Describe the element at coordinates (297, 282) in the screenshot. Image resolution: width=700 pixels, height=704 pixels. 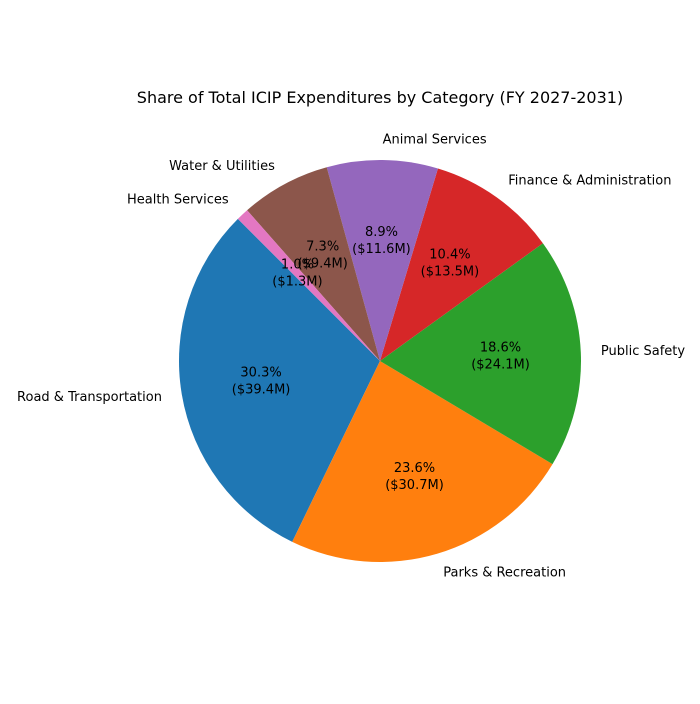
I see `slice-amount-health-services: ($1.3M)` at that location.